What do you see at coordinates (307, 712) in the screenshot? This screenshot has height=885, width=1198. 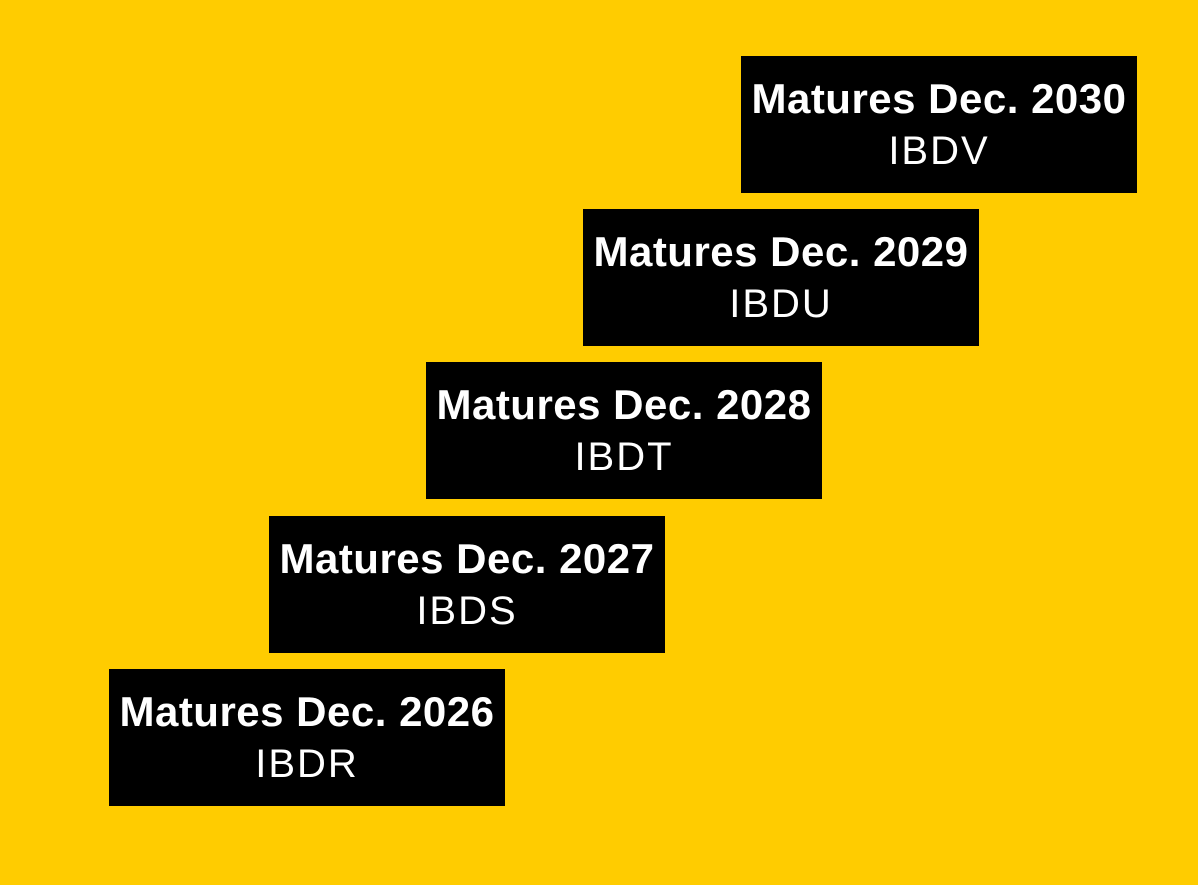 I see `maturity-date-label: Matures Dec. 2026` at bounding box center [307, 712].